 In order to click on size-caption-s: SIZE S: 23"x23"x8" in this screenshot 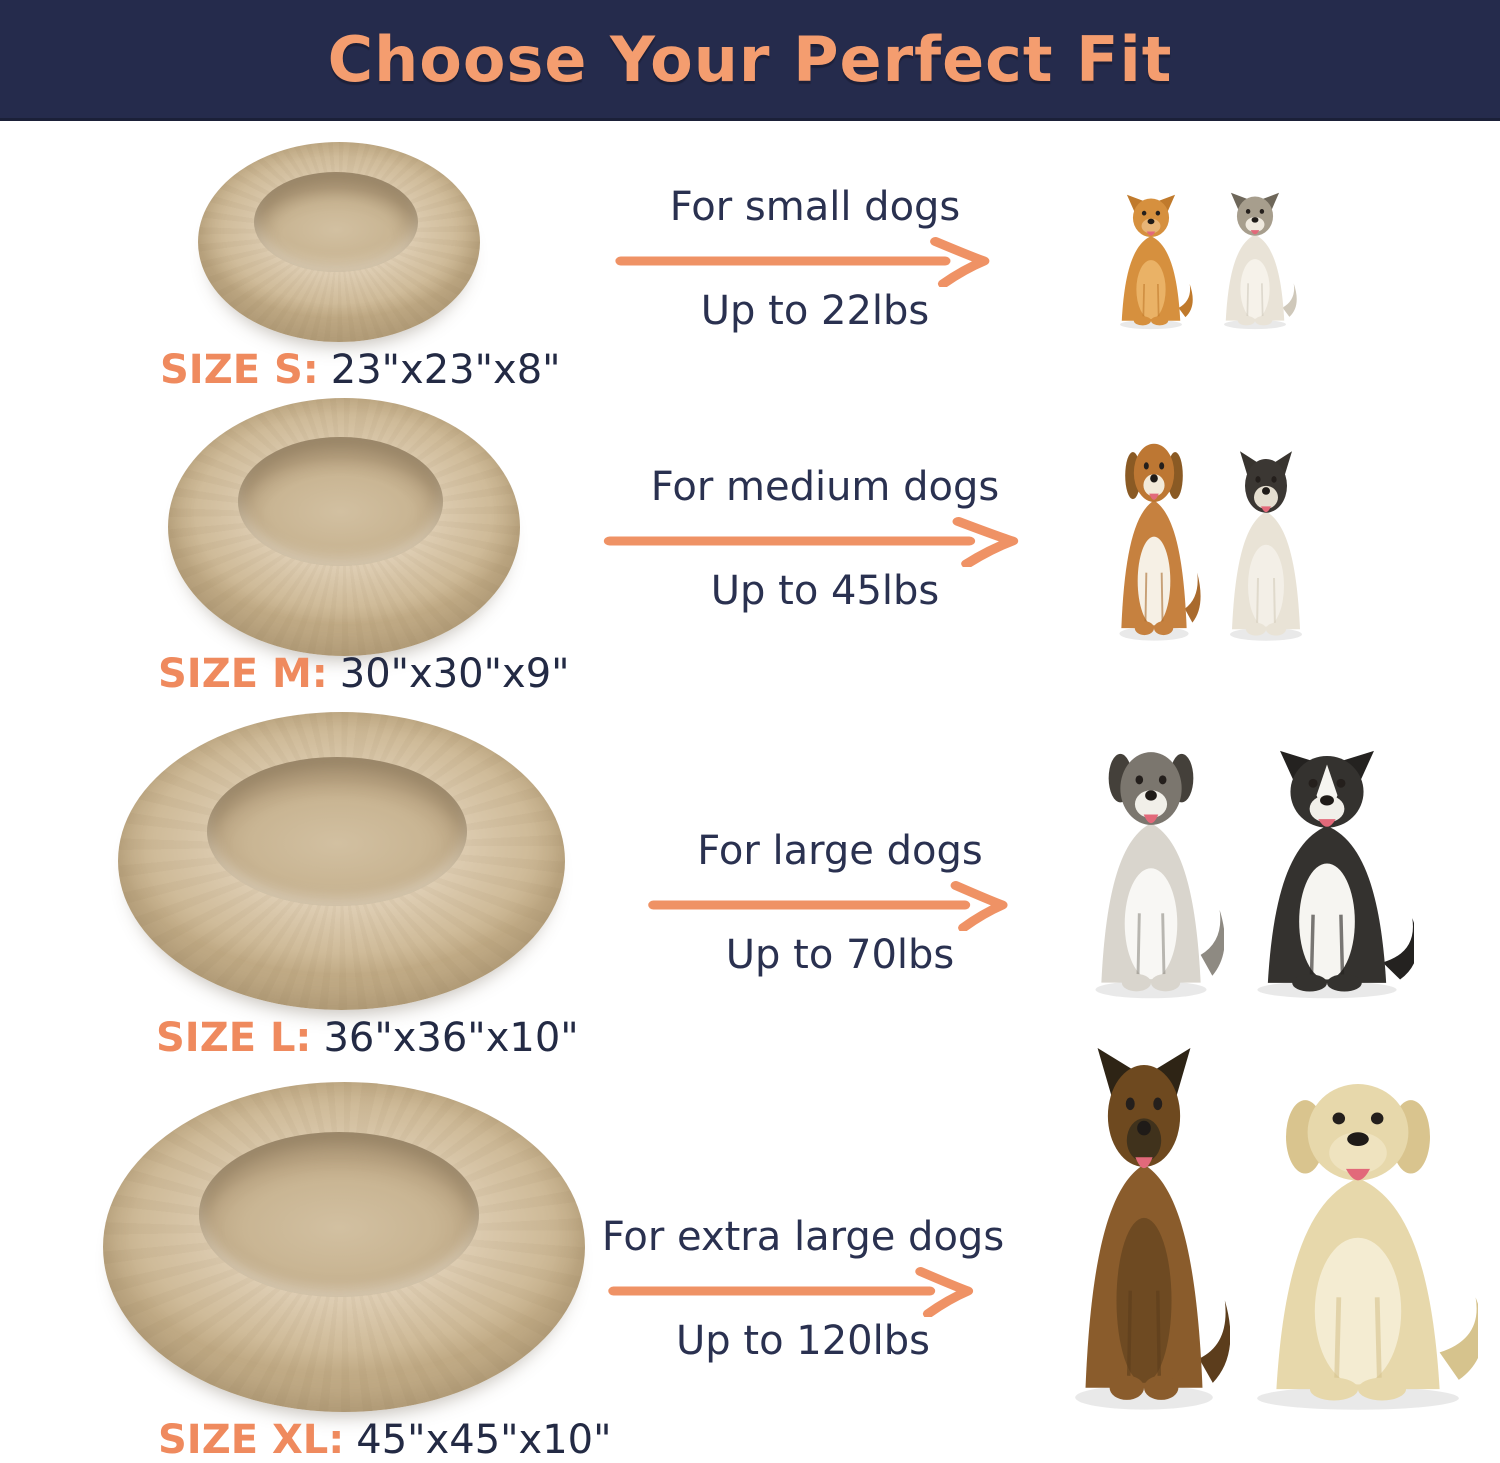, I will do `click(360, 370)`.